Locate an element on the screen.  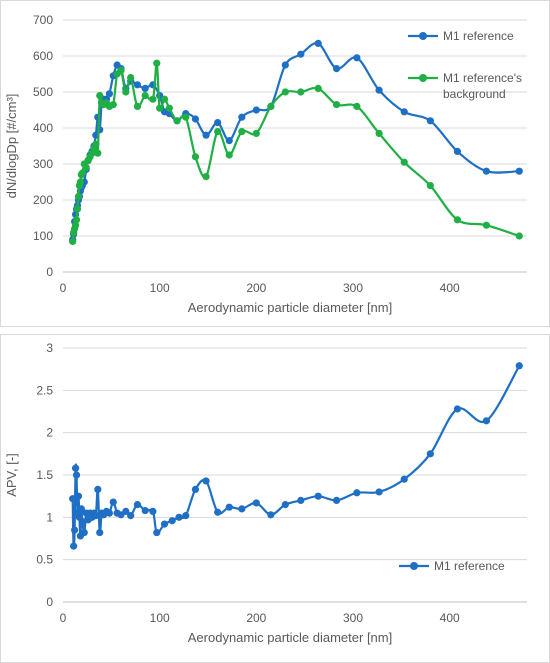
bottom-legend-marker is located at coordinates (414, 566).